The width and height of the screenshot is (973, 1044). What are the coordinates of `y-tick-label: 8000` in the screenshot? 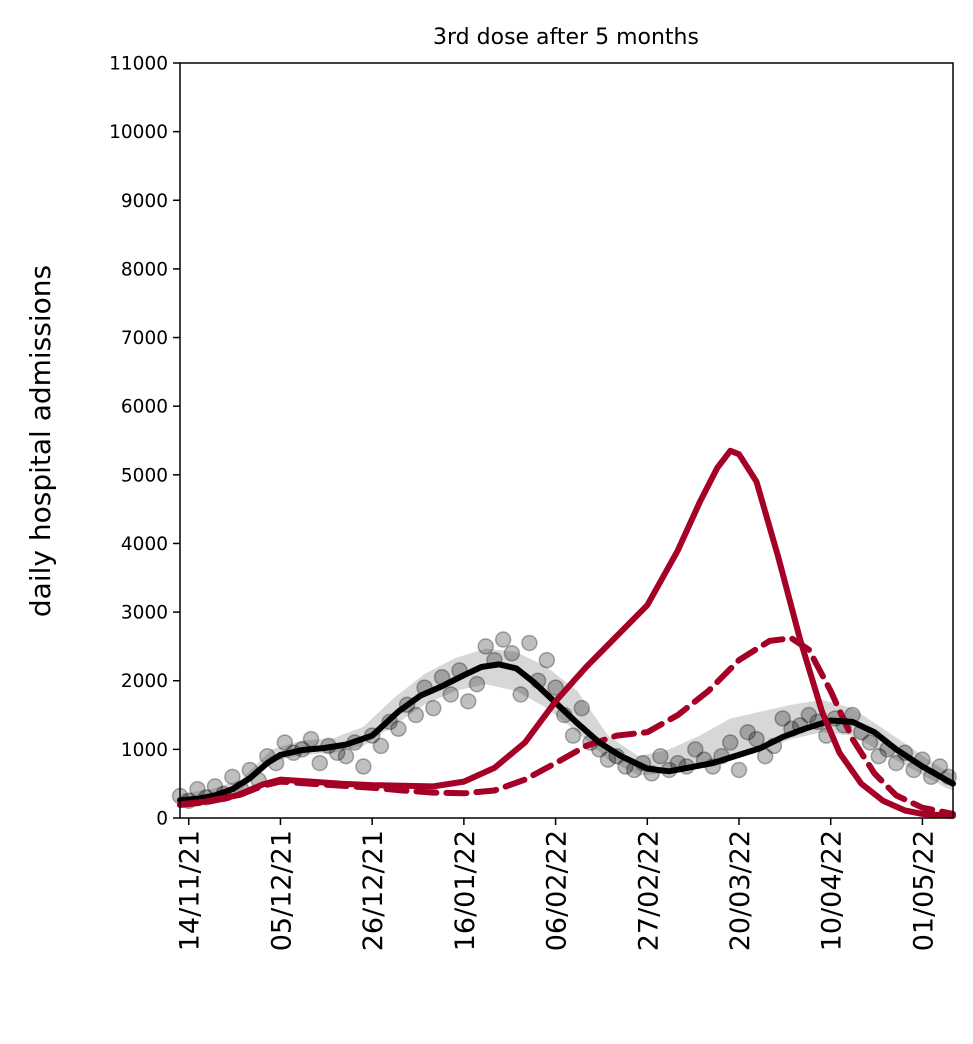 It's located at (144, 269).